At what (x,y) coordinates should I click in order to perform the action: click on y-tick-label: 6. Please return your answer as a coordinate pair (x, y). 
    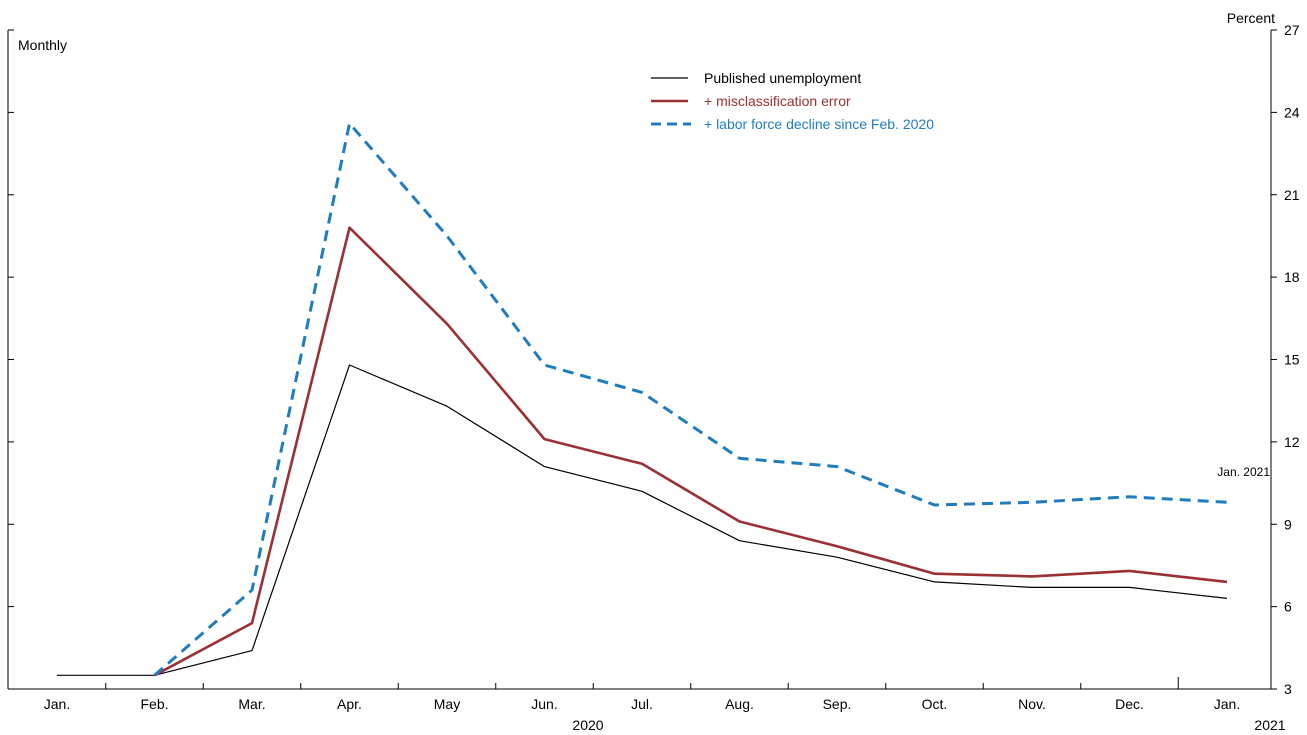
    Looking at the image, I should click on (1288, 607).